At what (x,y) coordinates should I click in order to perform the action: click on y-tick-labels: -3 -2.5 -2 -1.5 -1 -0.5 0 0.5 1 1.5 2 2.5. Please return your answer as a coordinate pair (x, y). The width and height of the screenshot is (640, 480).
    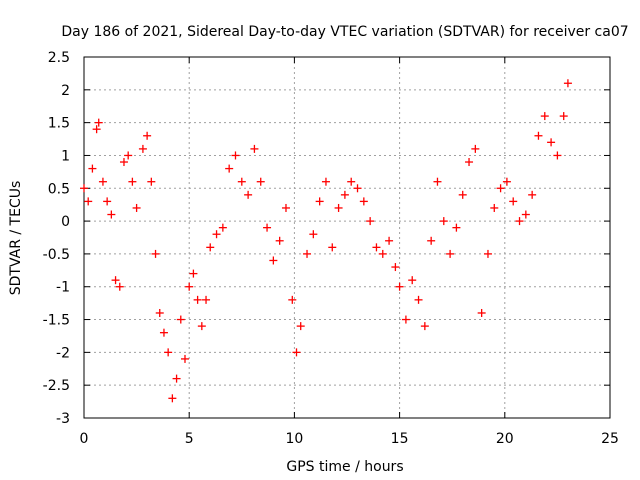
    Looking at the image, I should click on (56, 238).